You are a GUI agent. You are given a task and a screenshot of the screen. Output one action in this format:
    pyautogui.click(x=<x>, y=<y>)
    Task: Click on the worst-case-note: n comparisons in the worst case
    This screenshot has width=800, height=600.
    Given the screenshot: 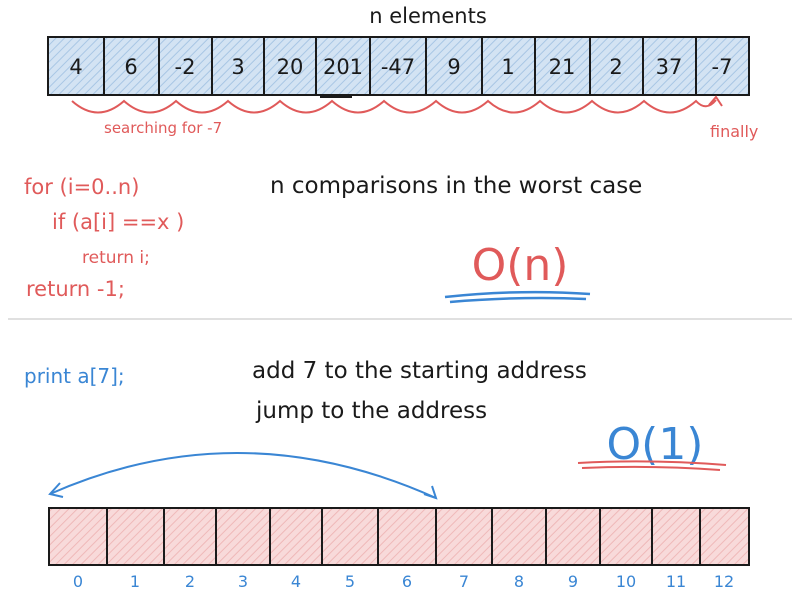 What is the action you would take?
    pyautogui.click(x=456, y=186)
    